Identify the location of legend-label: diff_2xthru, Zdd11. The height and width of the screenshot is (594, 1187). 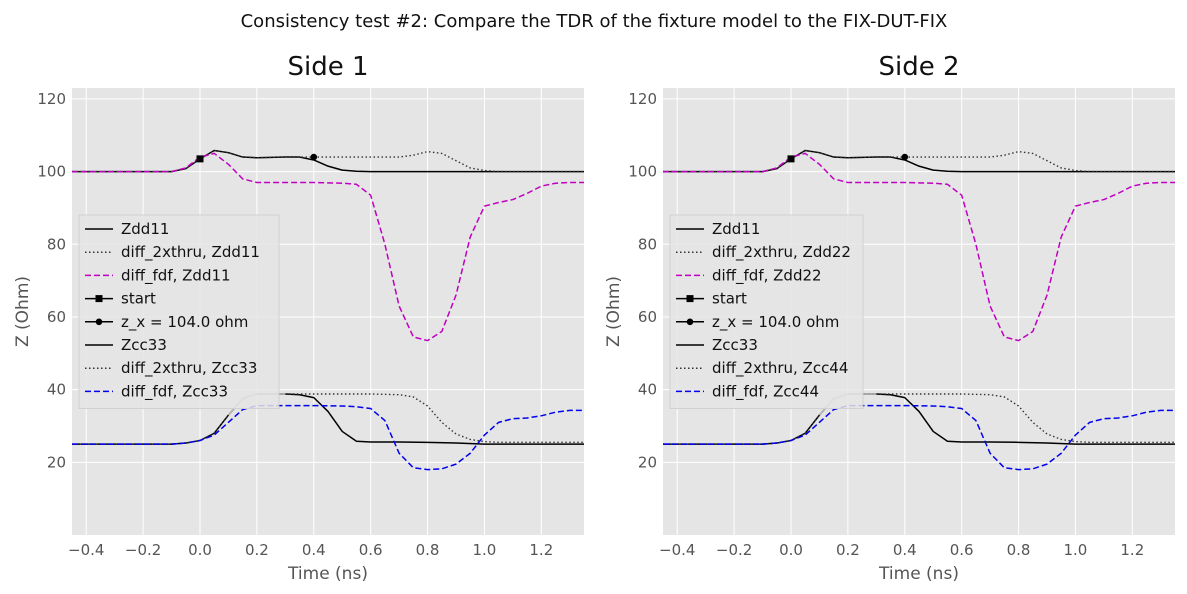
(190, 252).